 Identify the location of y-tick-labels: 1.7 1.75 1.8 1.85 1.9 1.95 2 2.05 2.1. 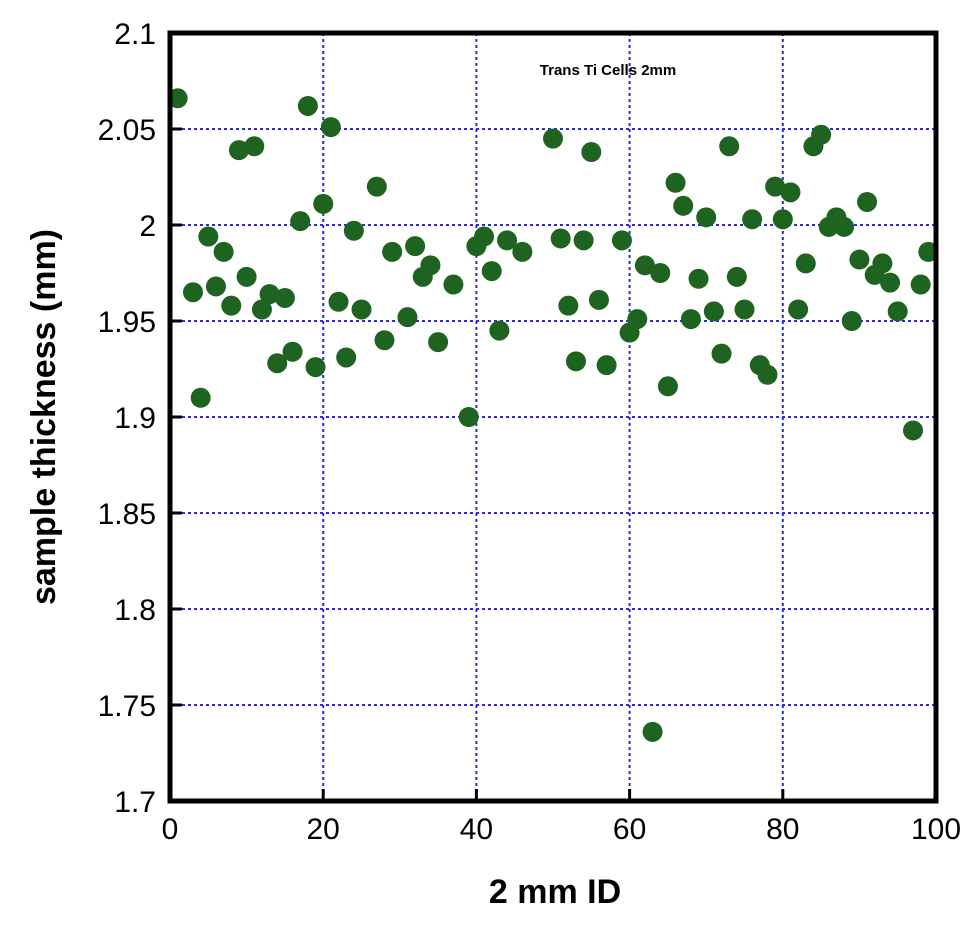
(127, 418).